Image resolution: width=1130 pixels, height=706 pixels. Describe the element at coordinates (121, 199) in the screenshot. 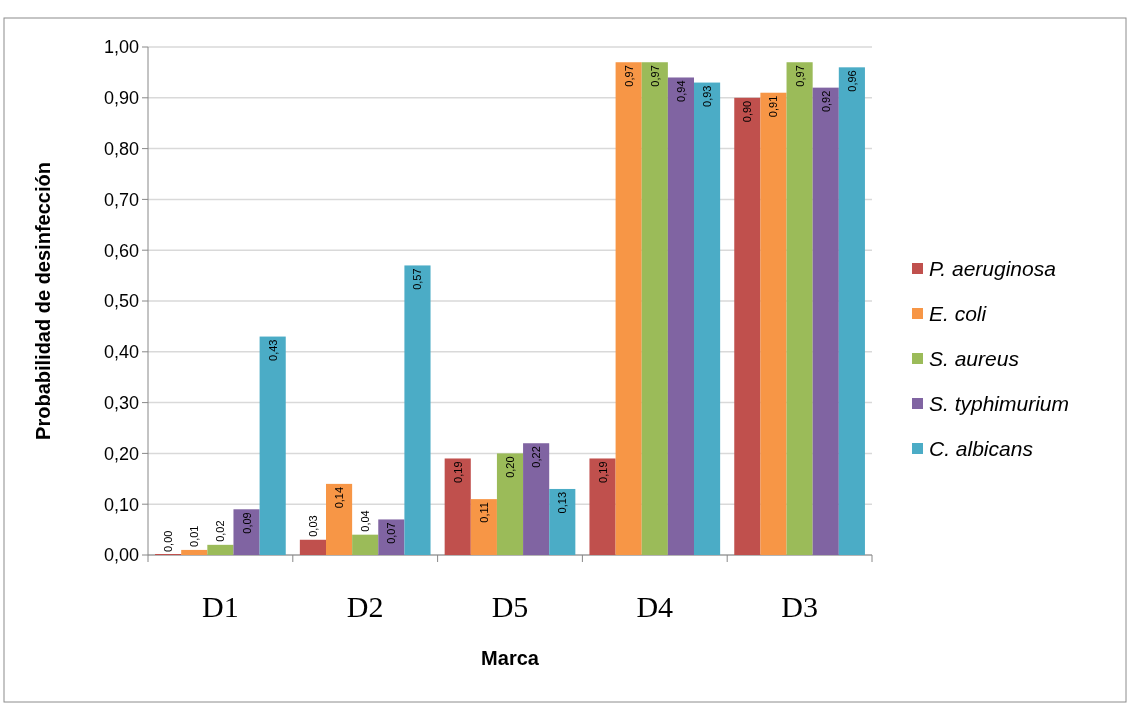

I see `y-tick-label: 0,70` at that location.